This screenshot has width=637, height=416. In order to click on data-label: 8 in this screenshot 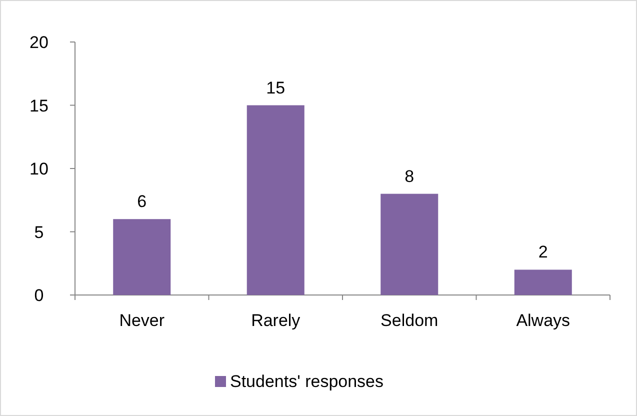, I will do `click(409, 176)`.